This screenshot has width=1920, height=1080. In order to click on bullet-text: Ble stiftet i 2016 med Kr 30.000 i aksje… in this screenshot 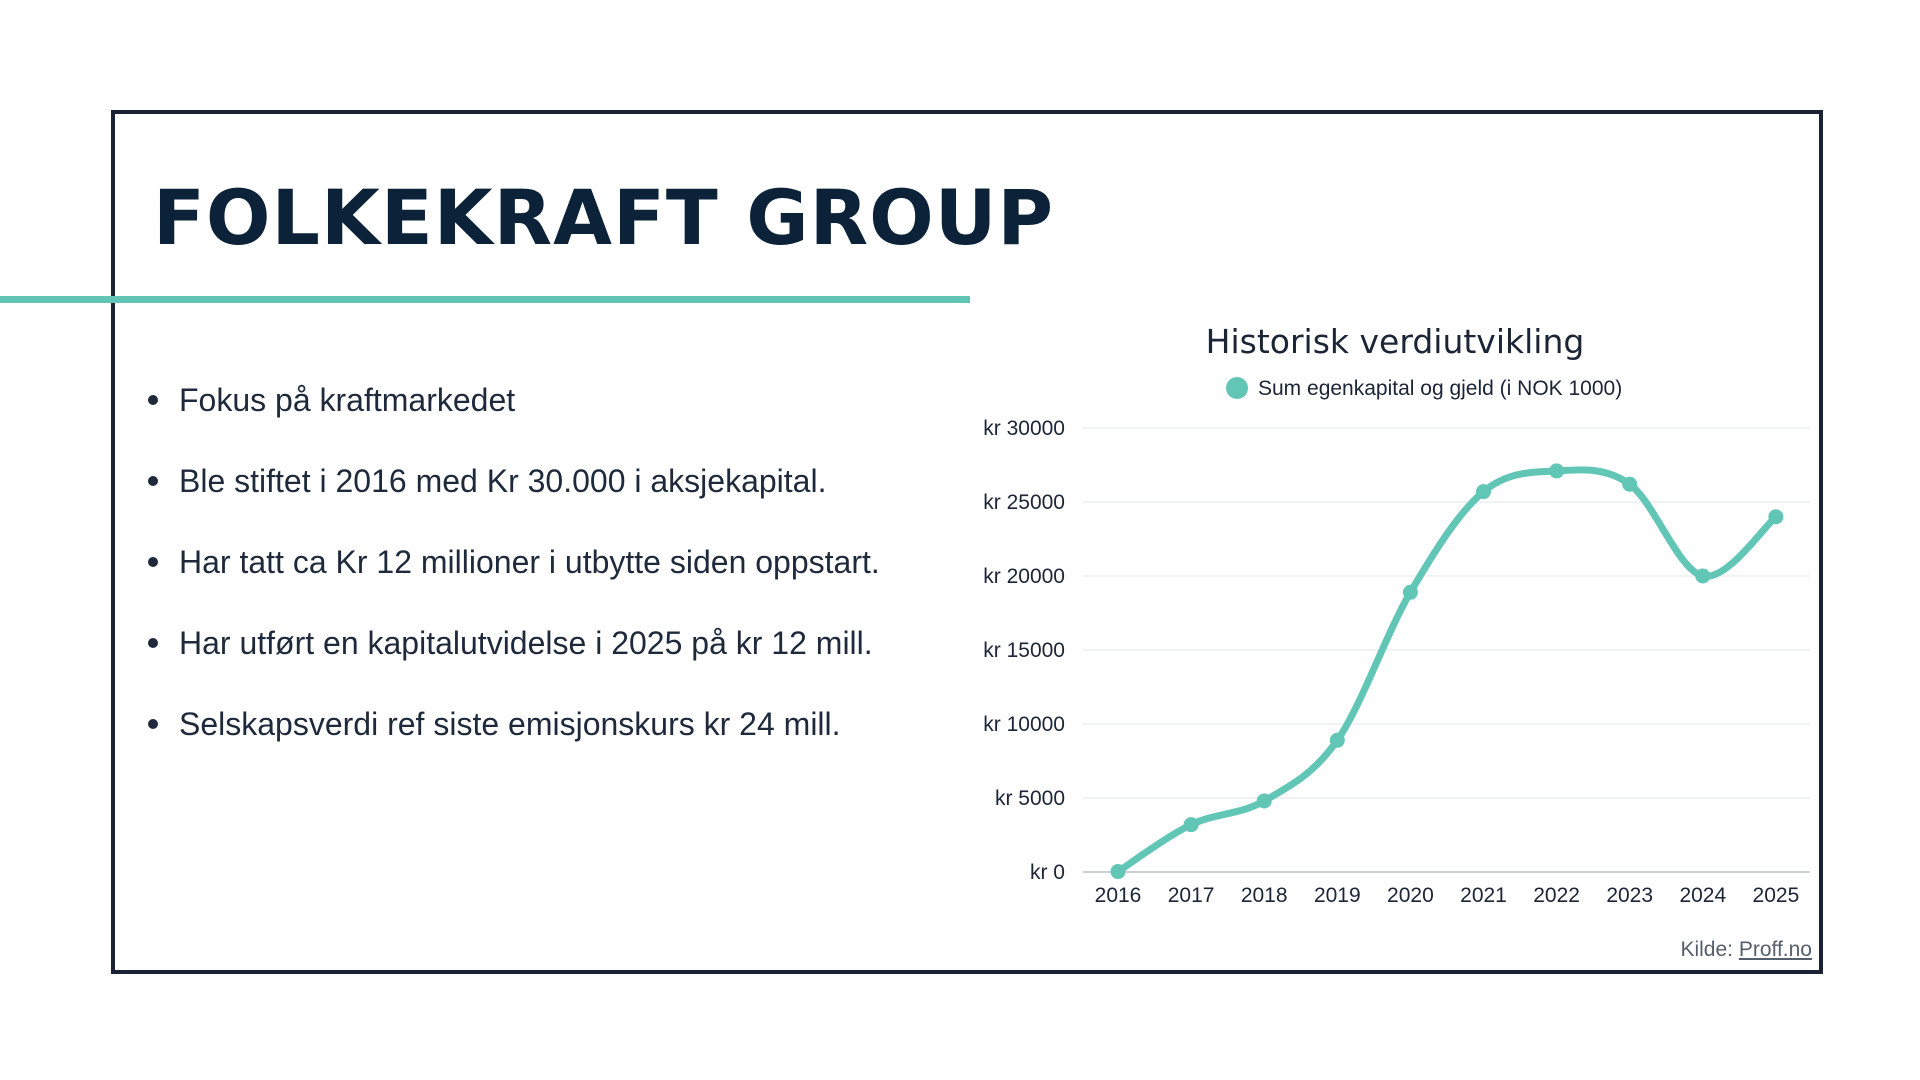, I will do `click(503, 481)`.